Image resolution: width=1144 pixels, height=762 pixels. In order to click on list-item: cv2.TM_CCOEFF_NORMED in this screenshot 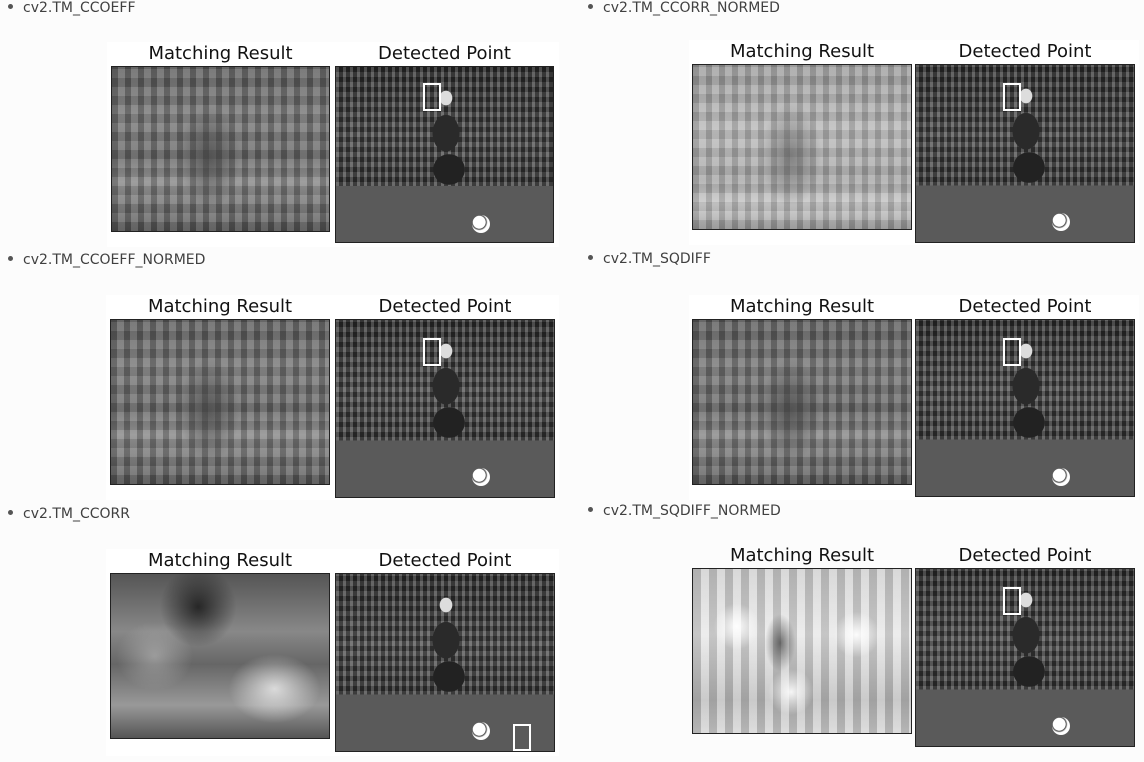, I will do `click(106, 260)`.